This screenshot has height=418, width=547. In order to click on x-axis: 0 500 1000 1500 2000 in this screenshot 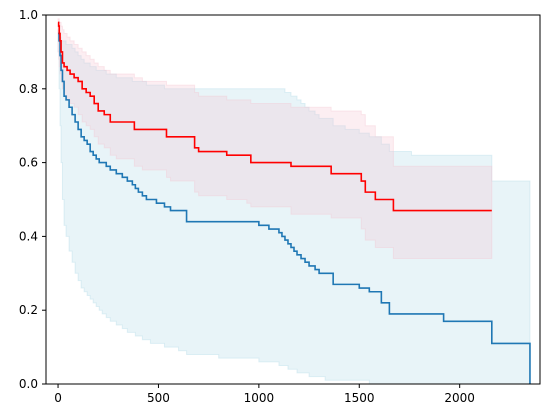, I will do `click(264, 394)`.